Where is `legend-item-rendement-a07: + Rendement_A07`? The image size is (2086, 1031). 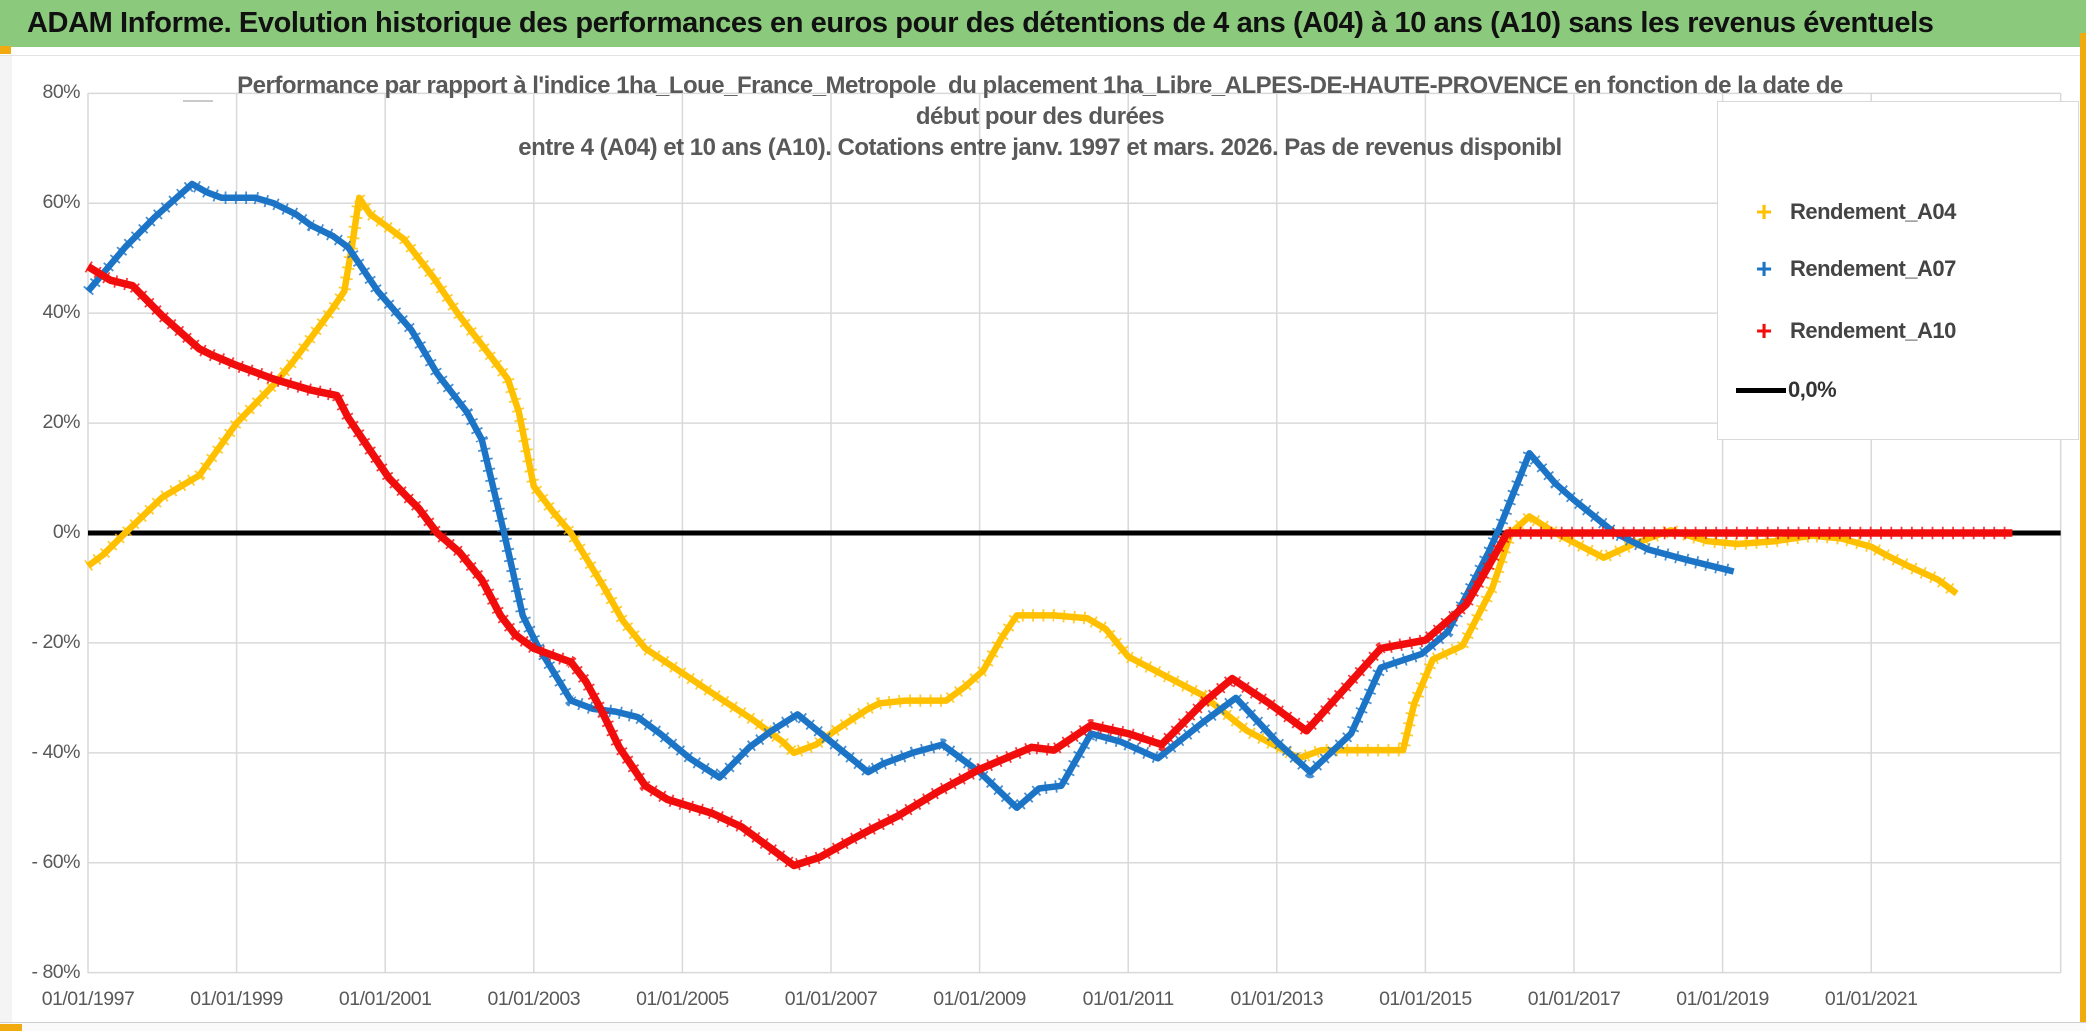 legend-item-rendement-a07: + Rendement_A07 is located at coordinates (1896, 269).